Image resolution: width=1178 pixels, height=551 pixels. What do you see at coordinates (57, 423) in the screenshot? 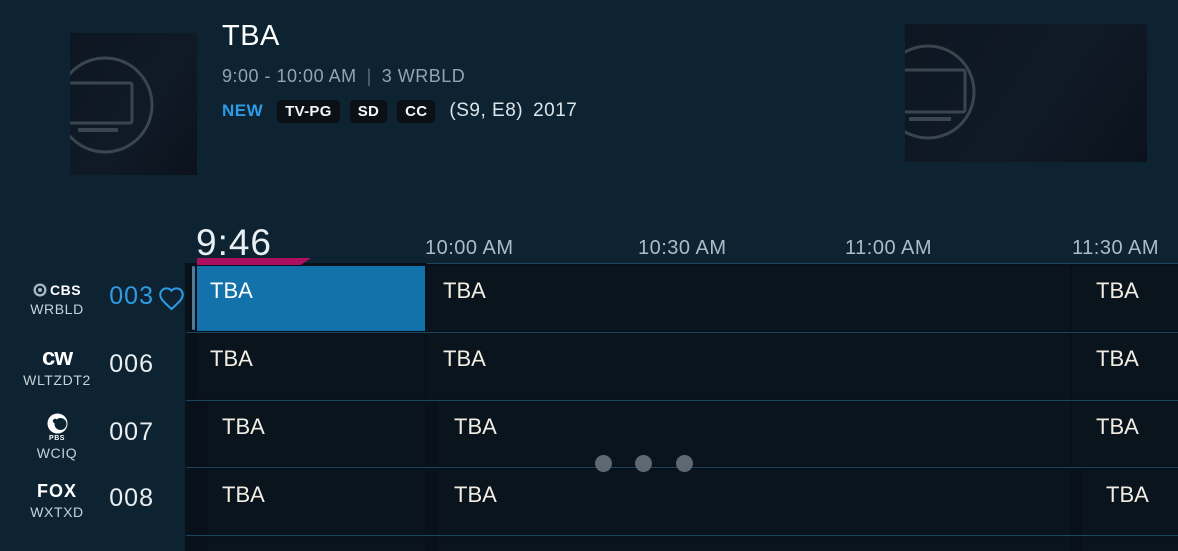
I see `pbs-circle-face-icon` at bounding box center [57, 423].